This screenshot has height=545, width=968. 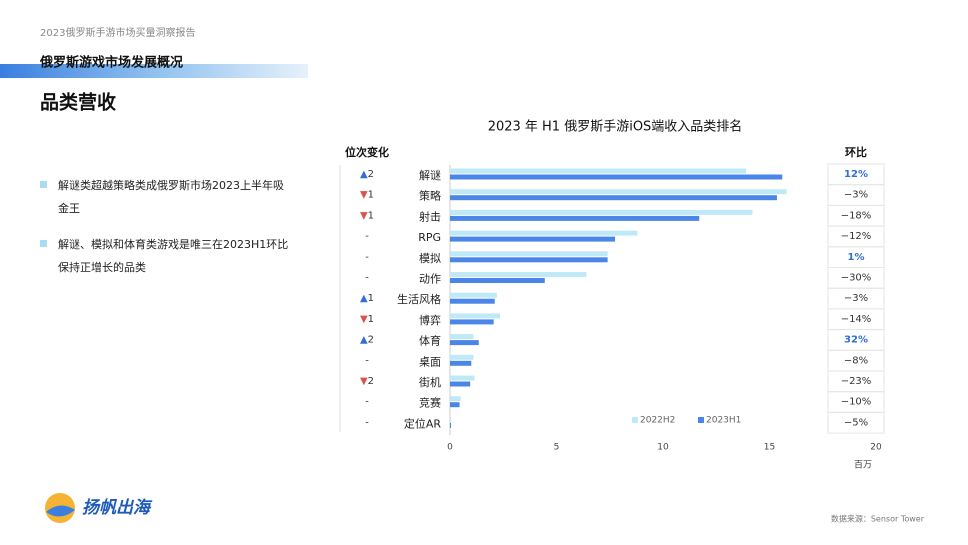 What do you see at coordinates (856, 278) in the screenshot?
I see `mom-label: −30%` at bounding box center [856, 278].